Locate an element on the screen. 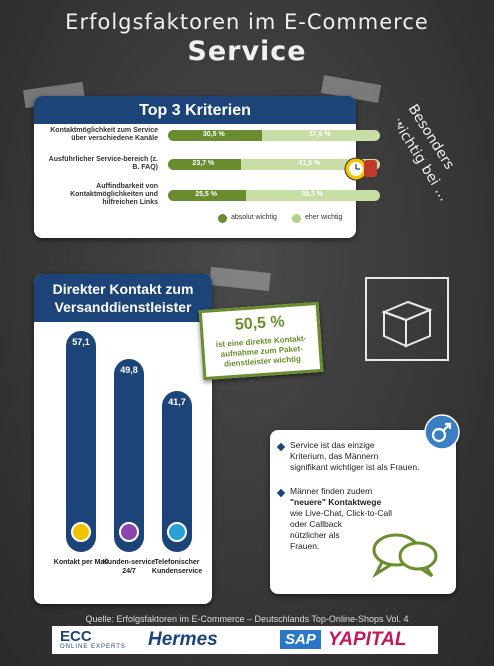  top3-heading: Top 3 Kriterien is located at coordinates (195, 110).